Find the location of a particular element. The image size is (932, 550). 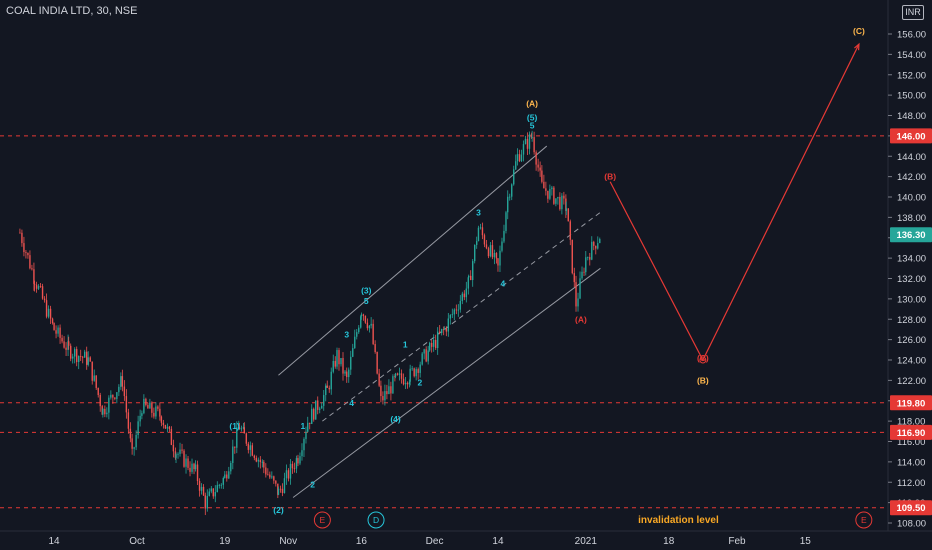

price-tick-label: 116.00 is located at coordinates (911, 442).